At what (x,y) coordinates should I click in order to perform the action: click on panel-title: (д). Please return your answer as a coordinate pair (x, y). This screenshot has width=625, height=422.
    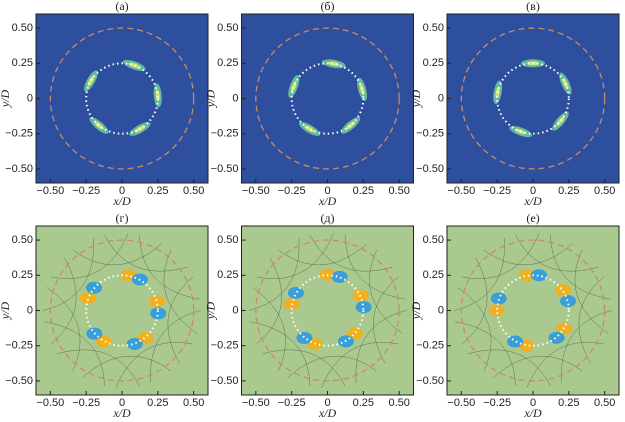
    Looking at the image, I should click on (327, 218).